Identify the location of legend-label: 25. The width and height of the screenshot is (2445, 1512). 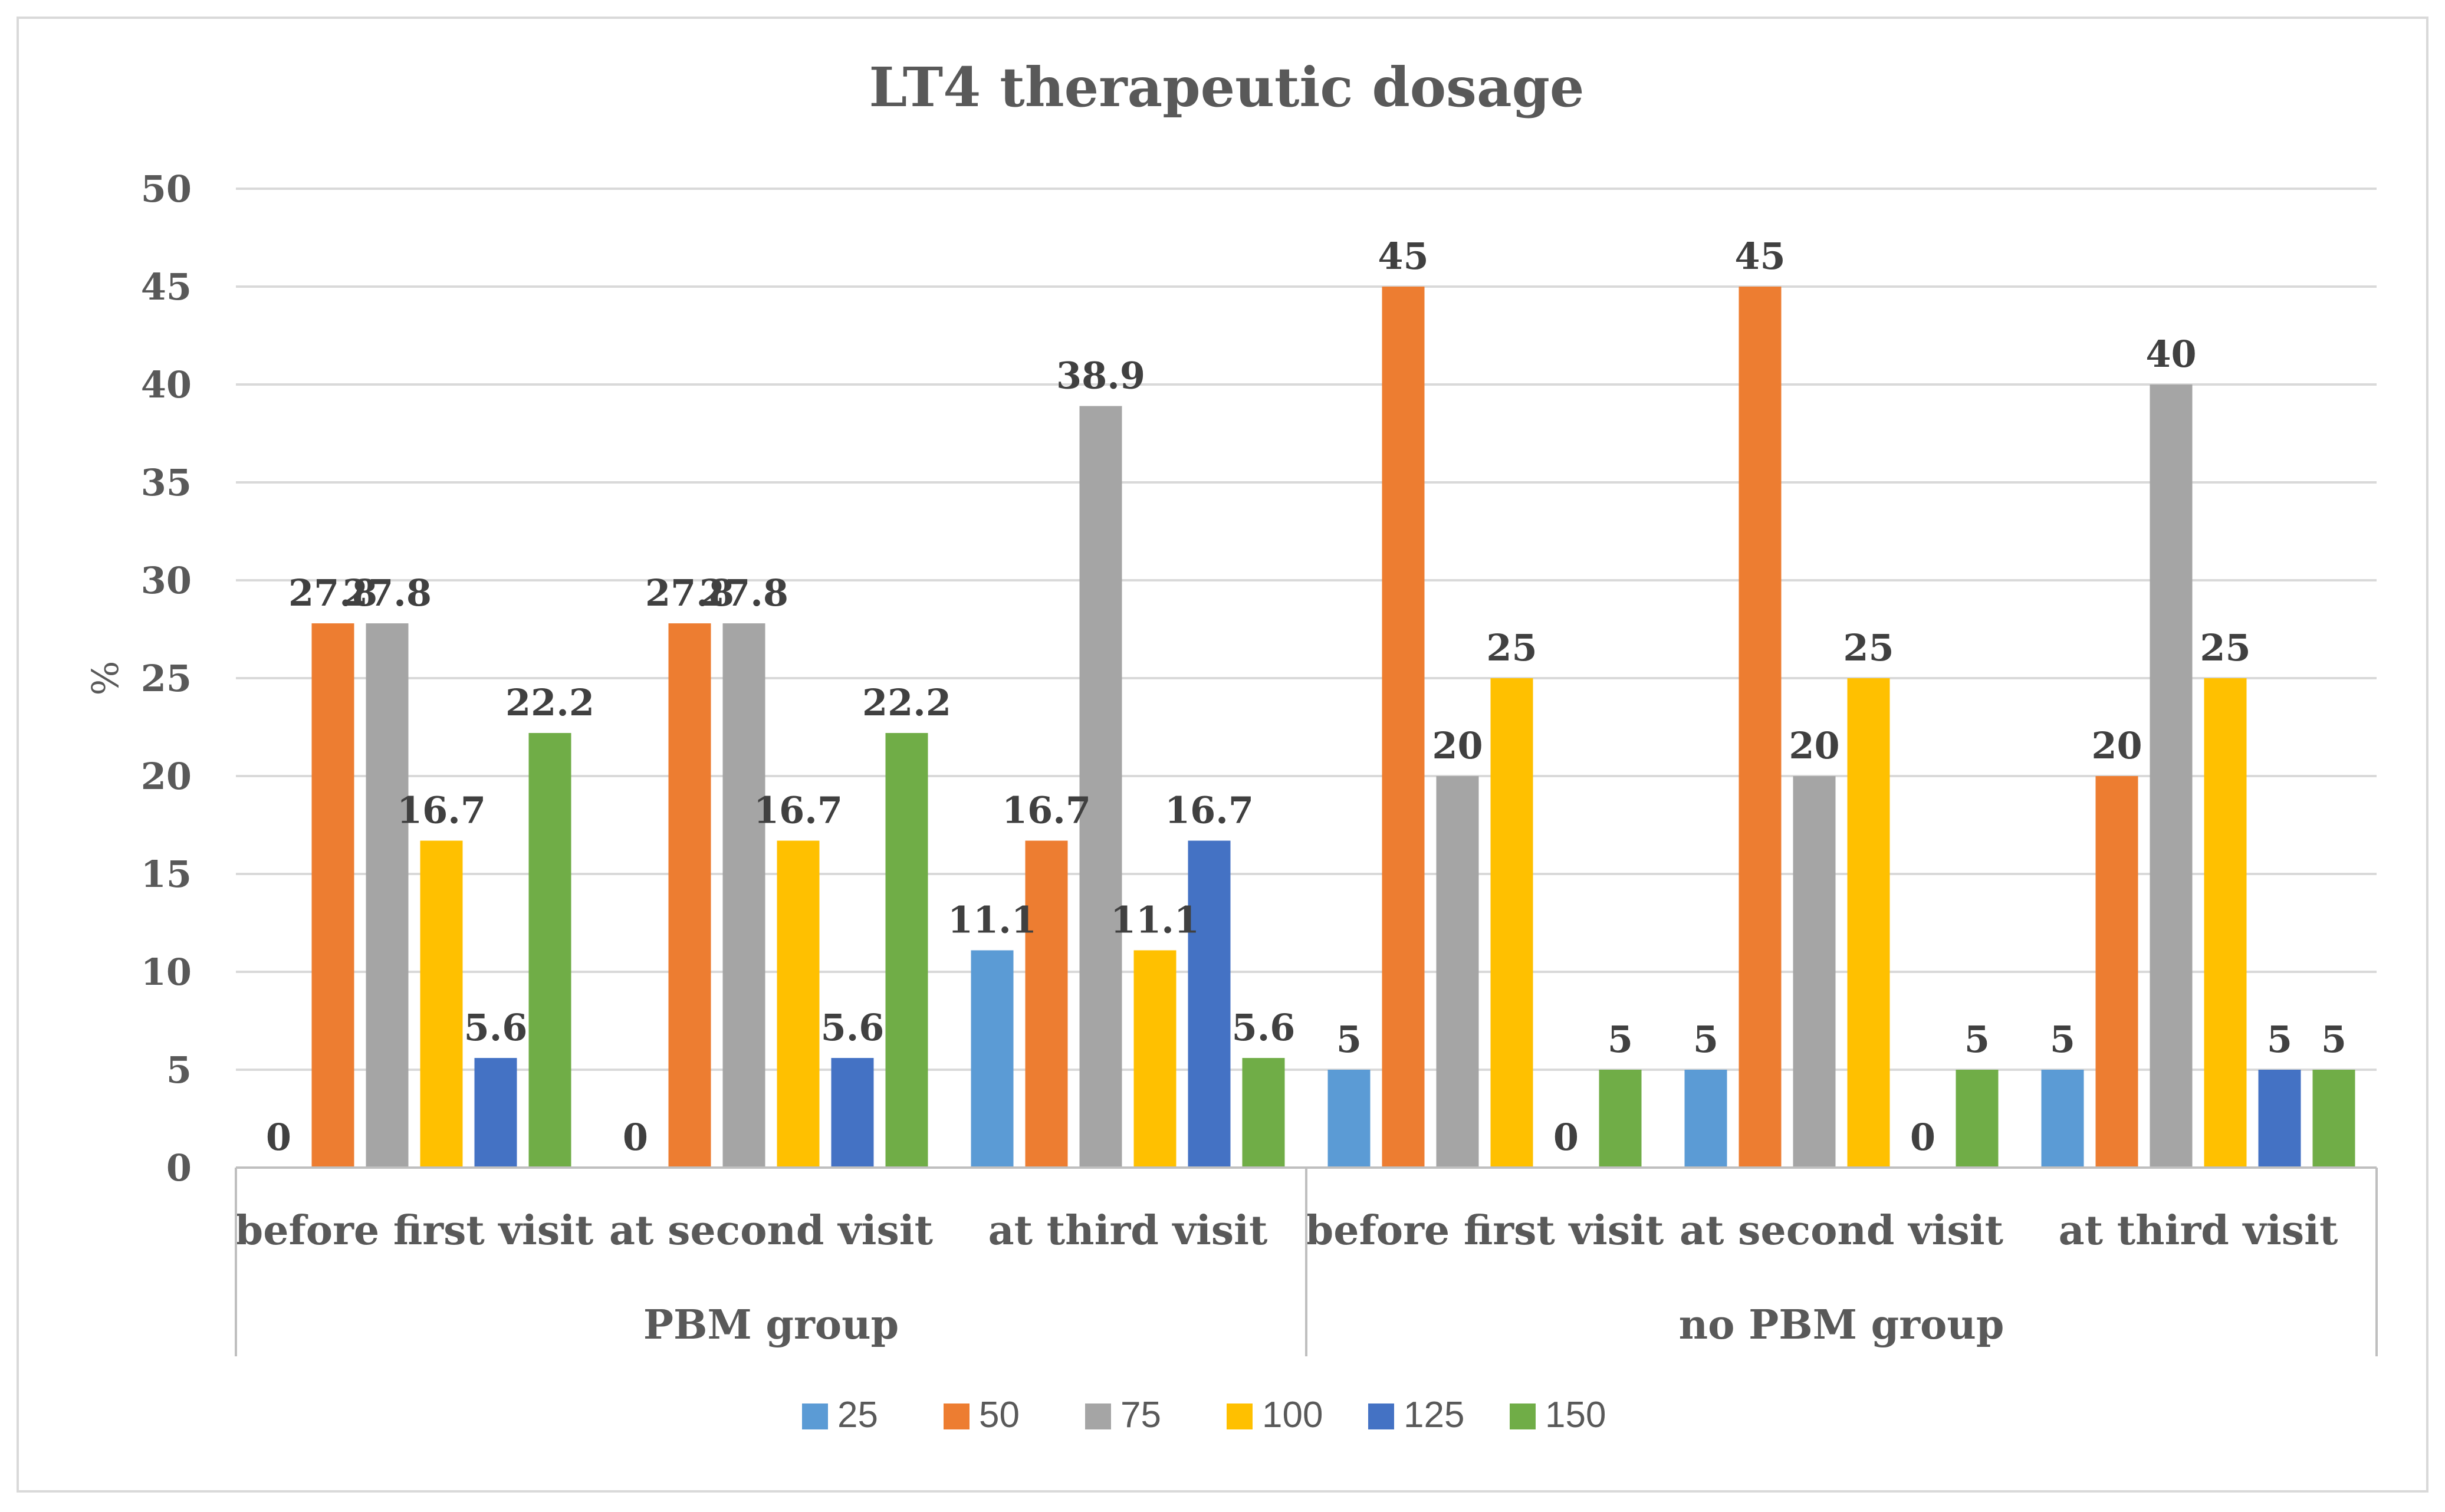
(857, 1415).